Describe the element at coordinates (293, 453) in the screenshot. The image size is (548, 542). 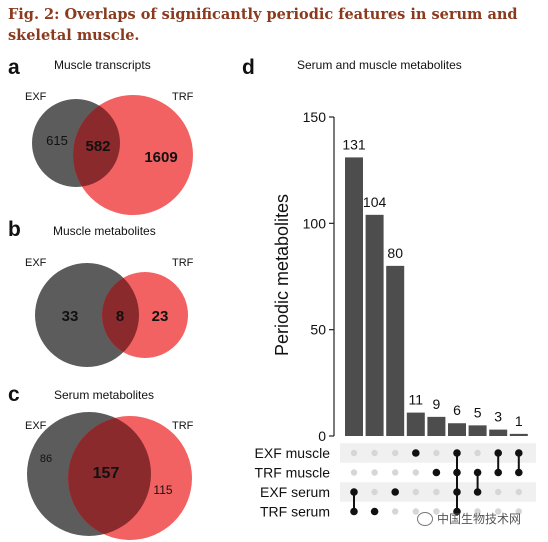
I see `set-label: EXF muscle` at that location.